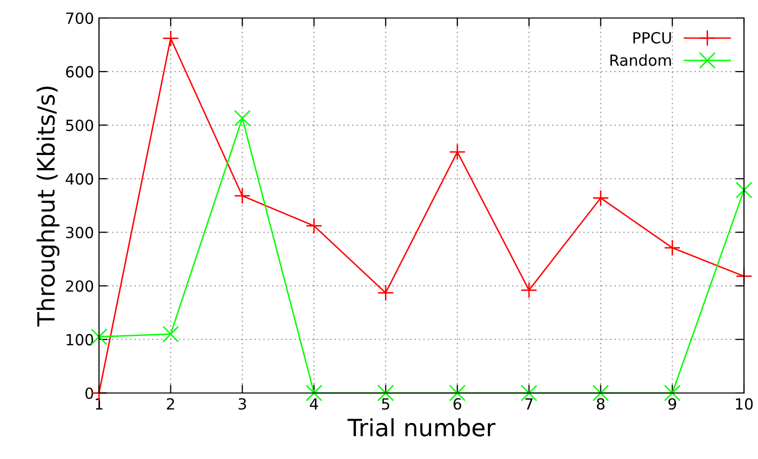  I want to click on x-tick-label: 7, so click(529, 404).